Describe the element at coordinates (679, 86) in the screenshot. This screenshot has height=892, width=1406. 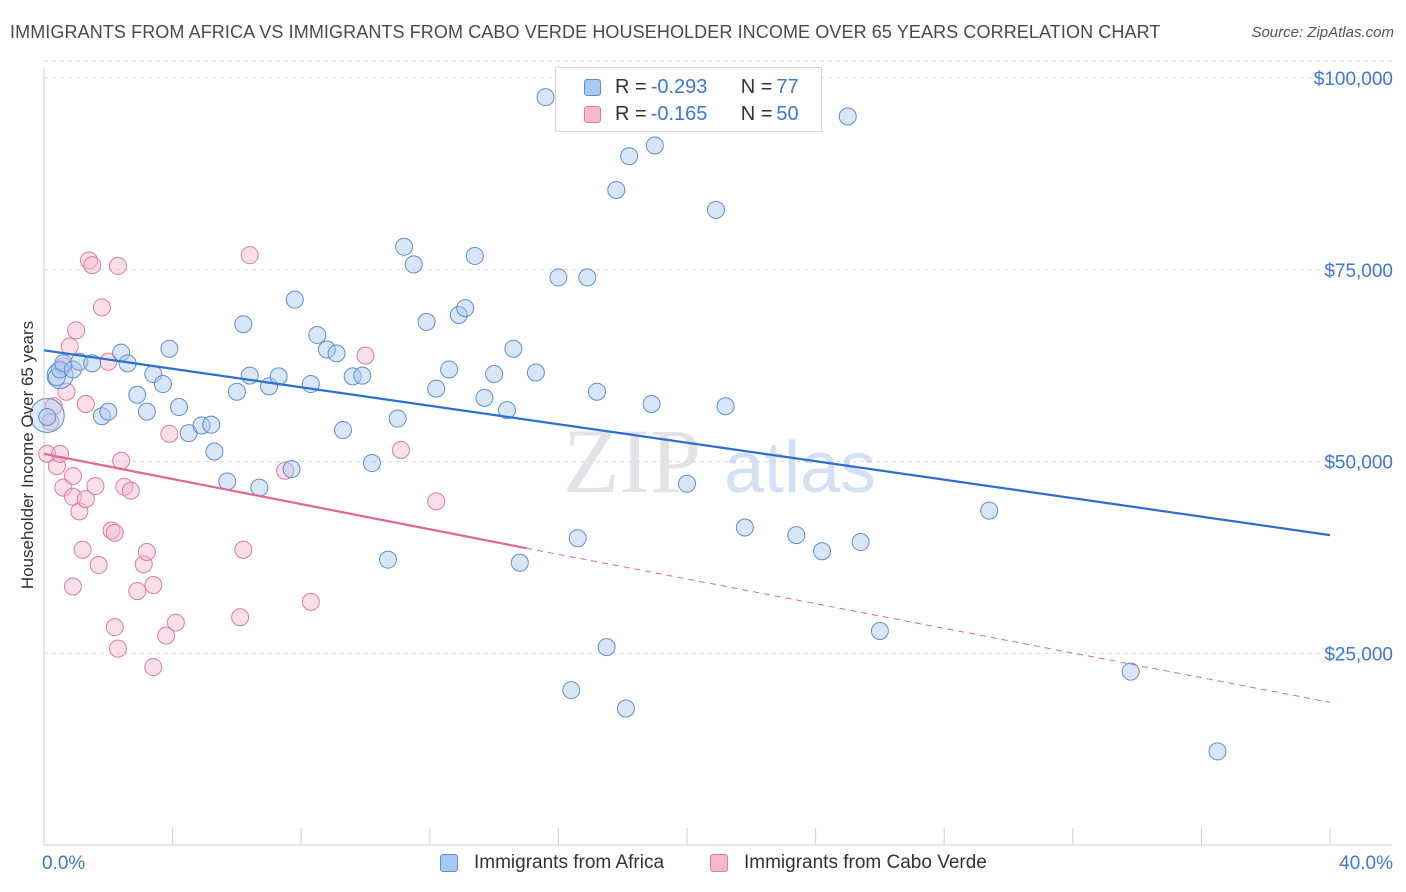
I see `africa-r-value: -0.293` at that location.